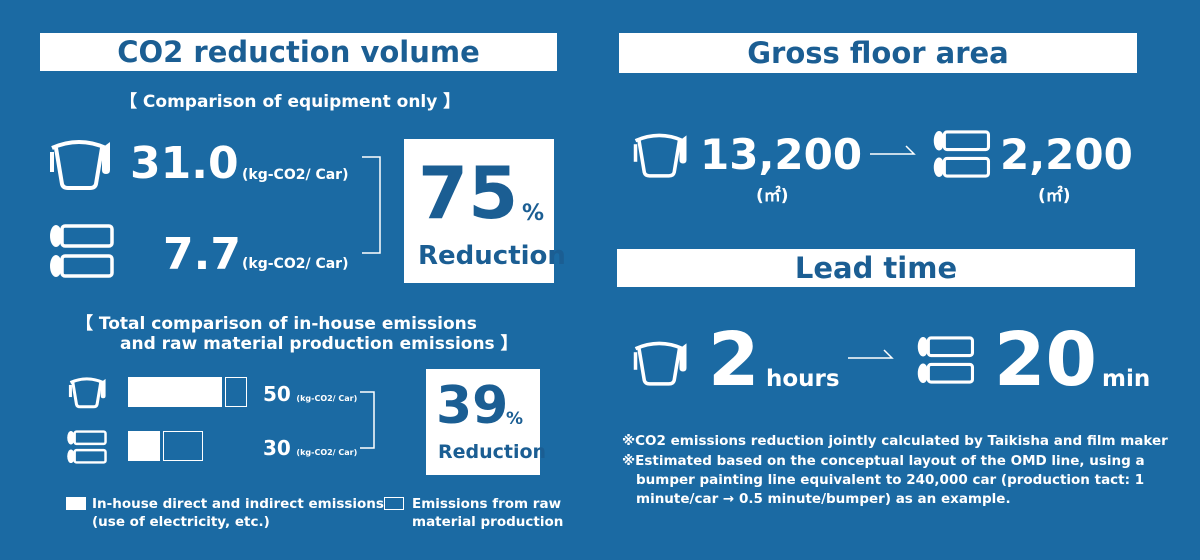  What do you see at coordinates (76, 503) in the screenshot?
I see `legend-filled-swatch` at bounding box center [76, 503].